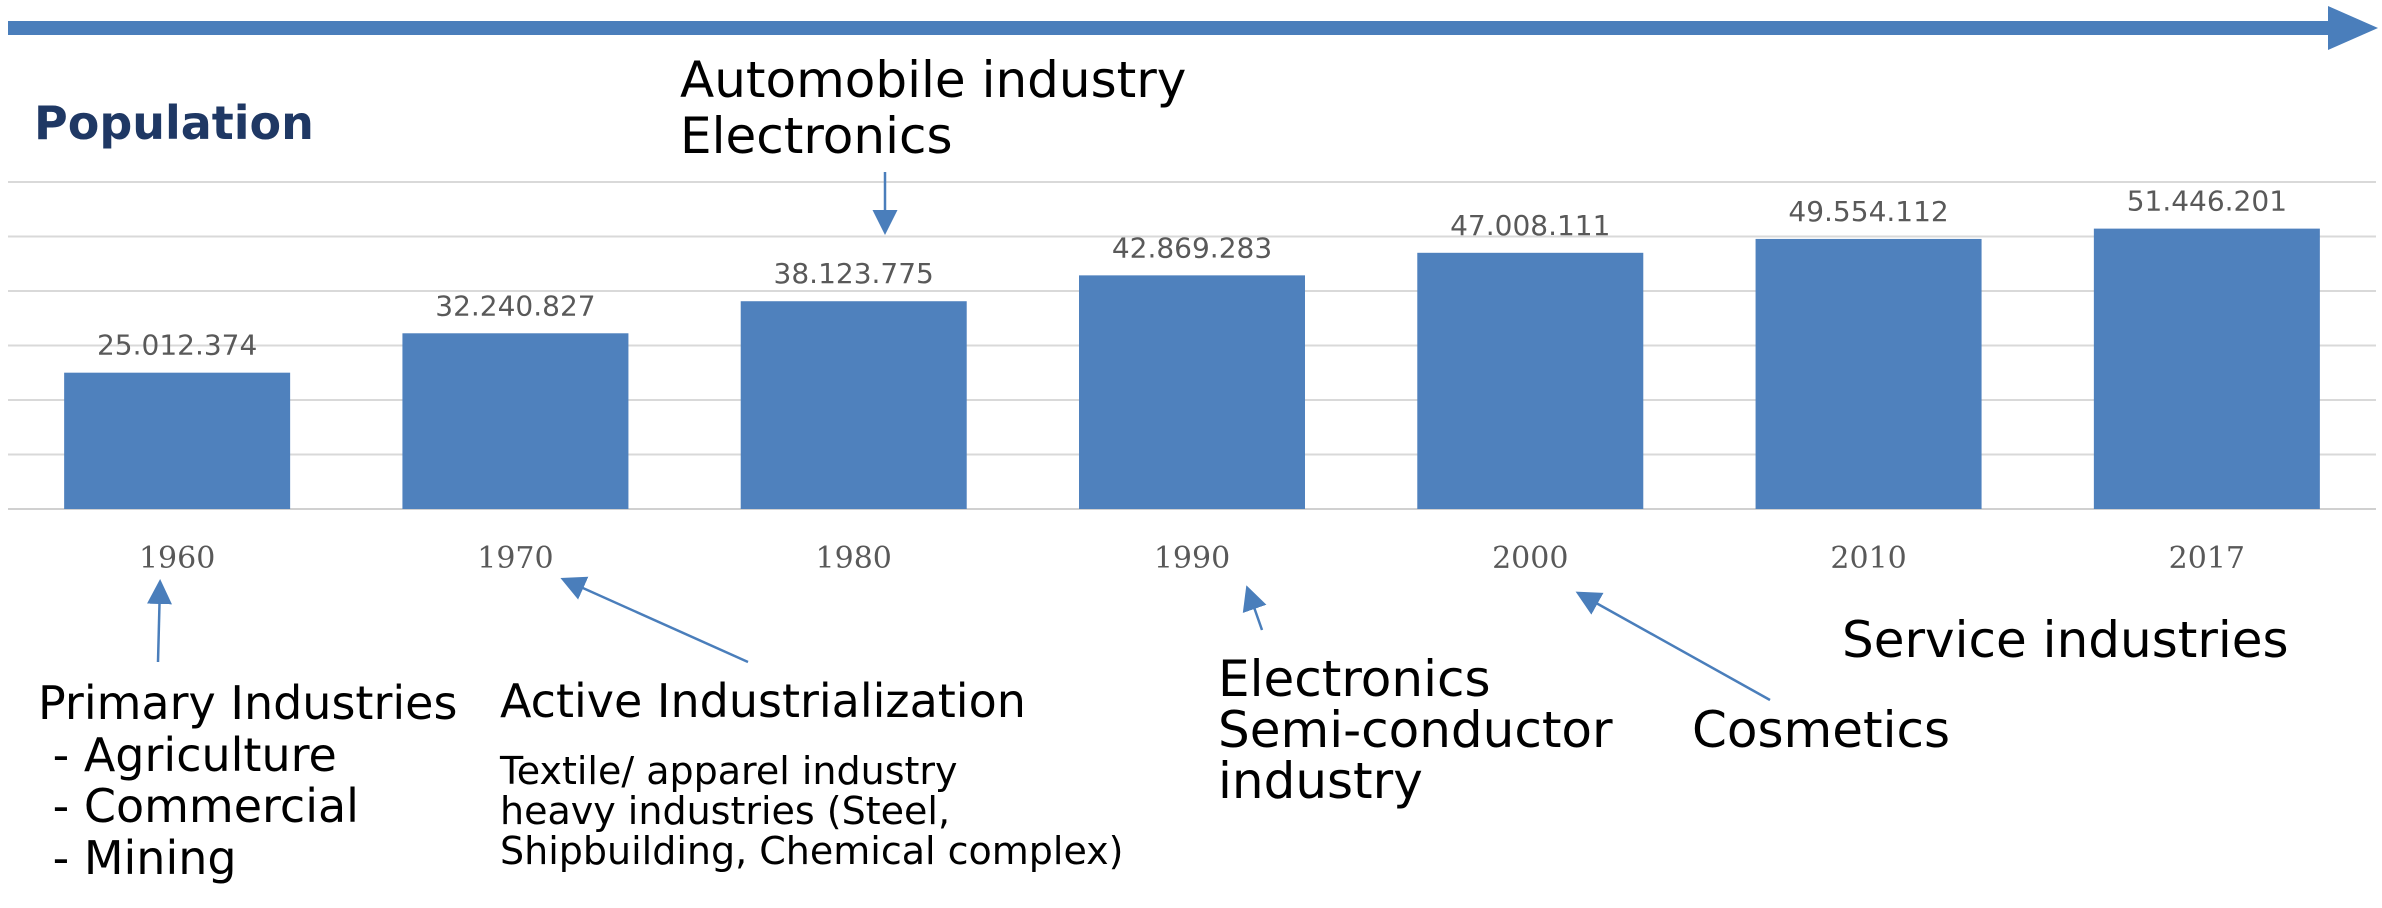 The width and height of the screenshot is (2382, 908). Describe the element at coordinates (654, 620) in the screenshot. I see `active-pointer-arrow` at that location.